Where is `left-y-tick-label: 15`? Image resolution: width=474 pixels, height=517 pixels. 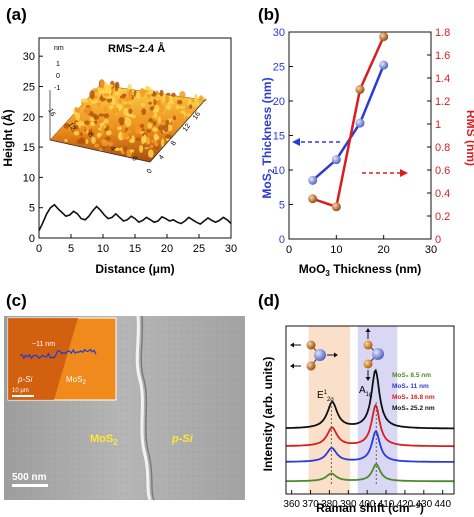 left-y-tick-label: 15 is located at coordinates (279, 137).